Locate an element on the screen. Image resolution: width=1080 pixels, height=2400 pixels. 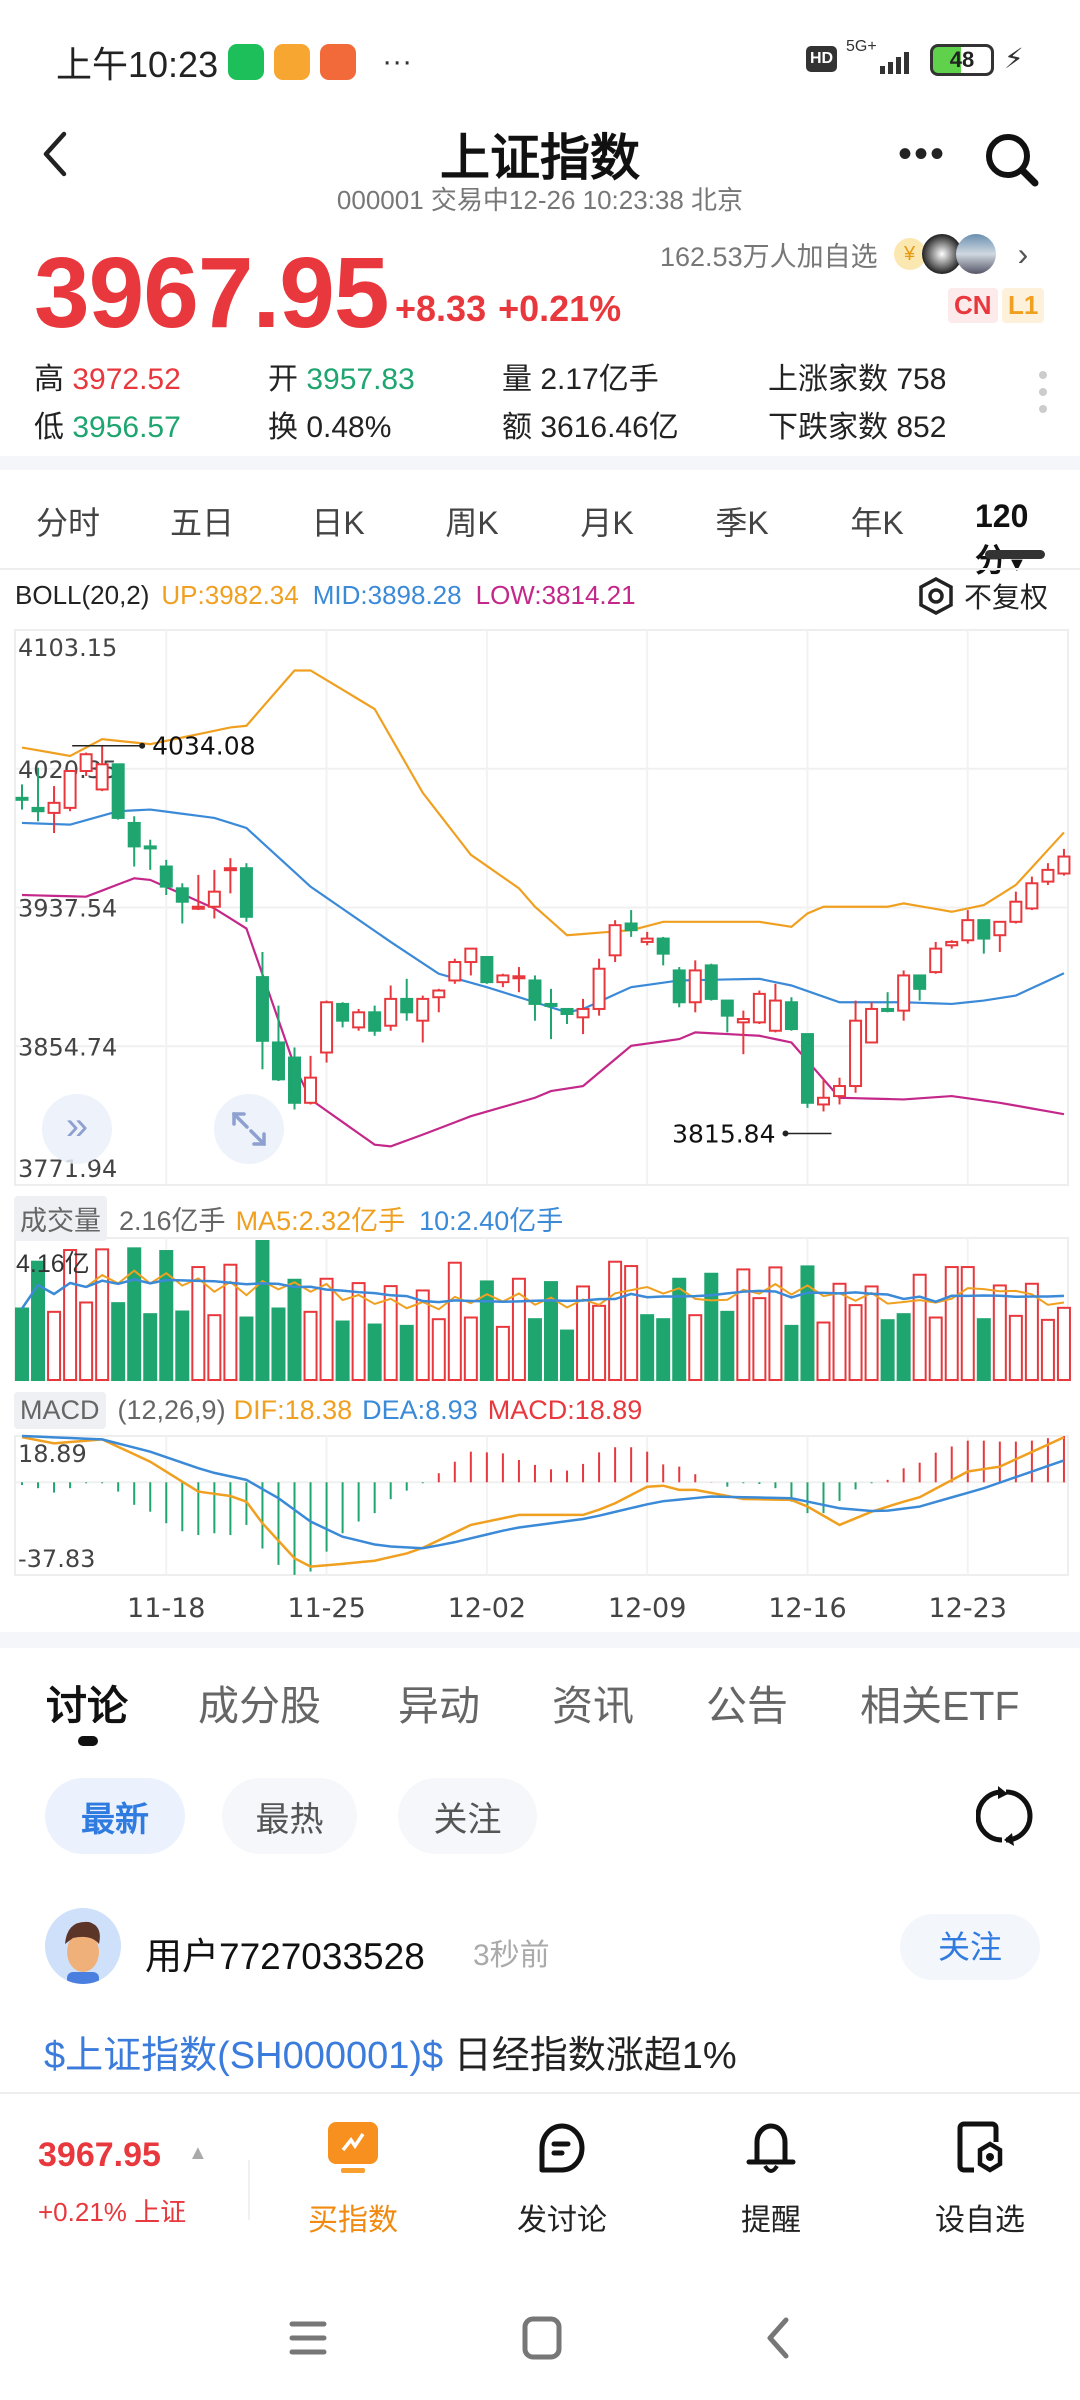
bell-icon is located at coordinates (771, 2148).